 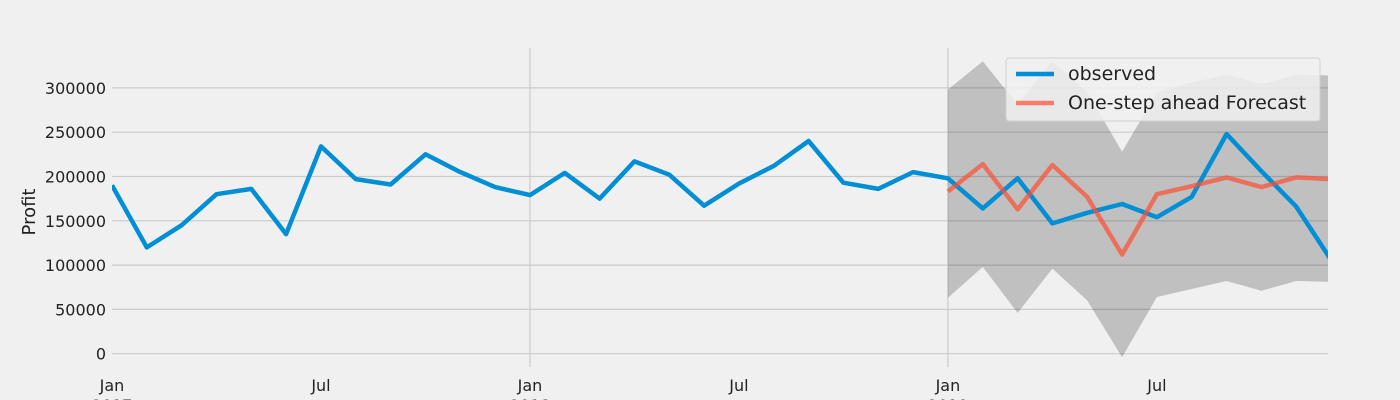 What do you see at coordinates (101, 354) in the screenshot?
I see `y-tick-label: 0` at bounding box center [101, 354].